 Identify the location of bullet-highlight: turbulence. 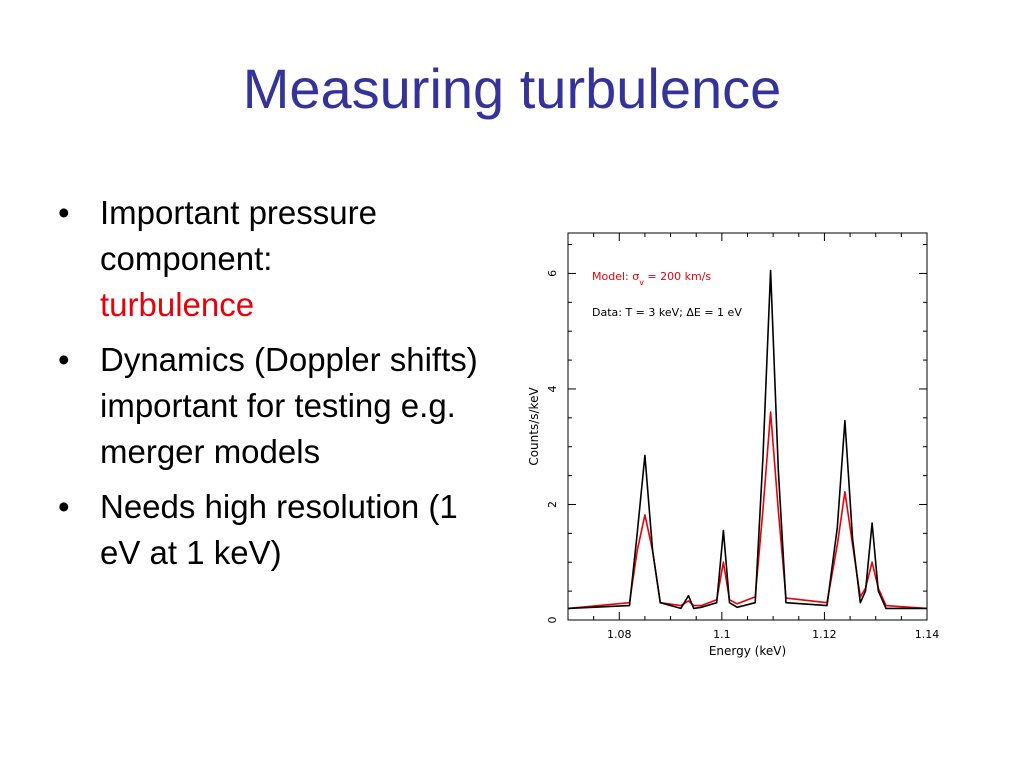
(177, 304).